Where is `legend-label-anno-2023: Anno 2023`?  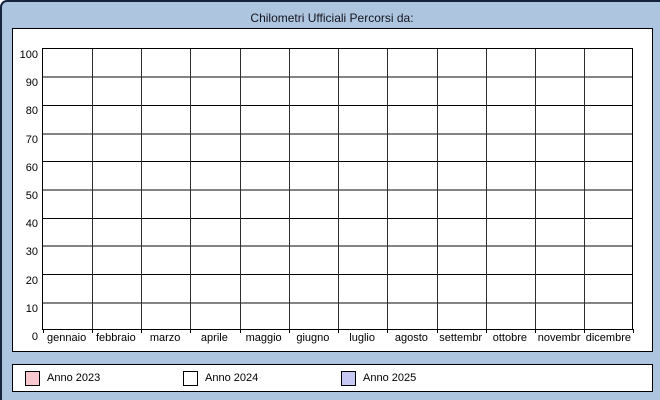 legend-label-anno-2023: Anno 2023 is located at coordinates (74, 378).